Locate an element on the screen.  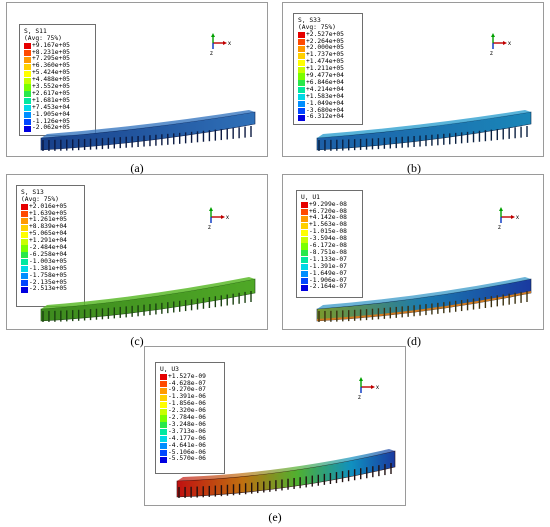
legend-value: +1.737e+05 is located at coordinates (325, 55).